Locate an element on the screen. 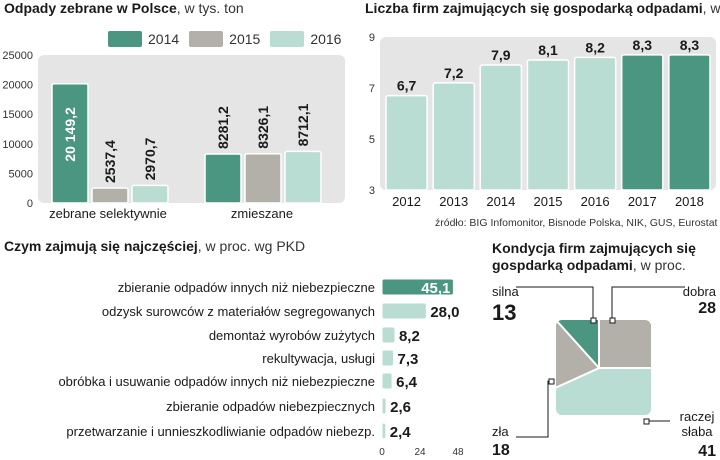 The image size is (720, 460). firms-x-tick: 2012 is located at coordinates (406, 201).